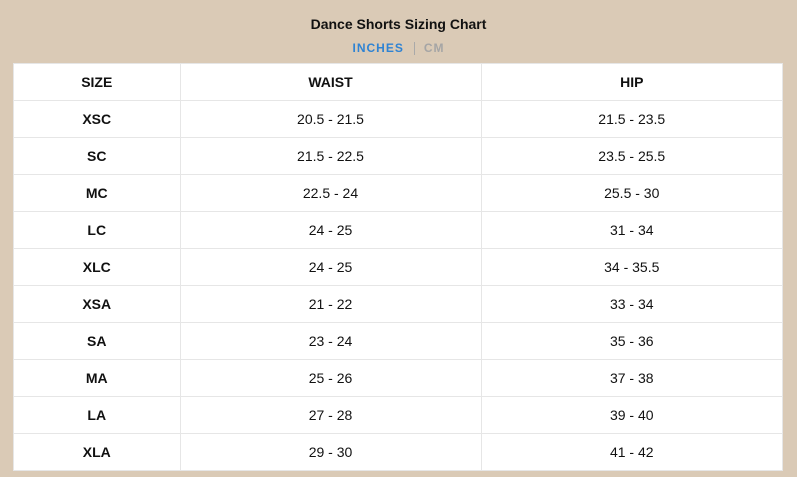 The image size is (797, 477). Describe the element at coordinates (97, 341) in the screenshot. I see `size-cell: SA` at that location.